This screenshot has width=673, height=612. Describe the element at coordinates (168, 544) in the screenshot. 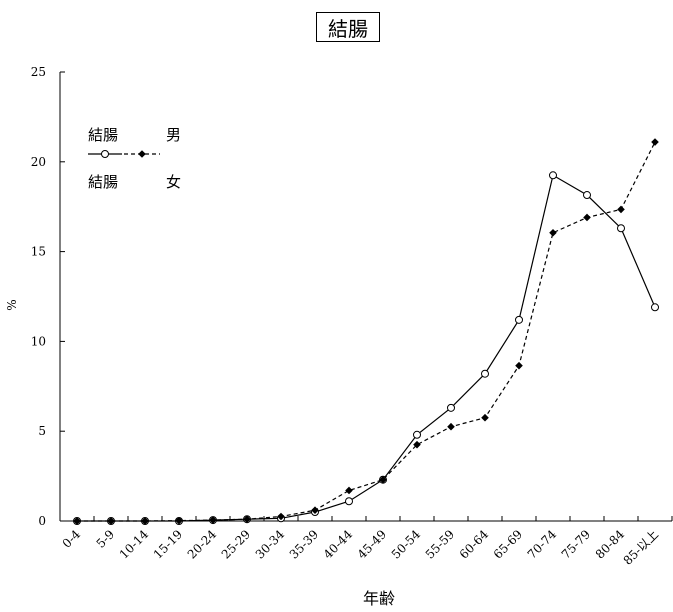

I see `x-tick-label: 15-19` at that location.